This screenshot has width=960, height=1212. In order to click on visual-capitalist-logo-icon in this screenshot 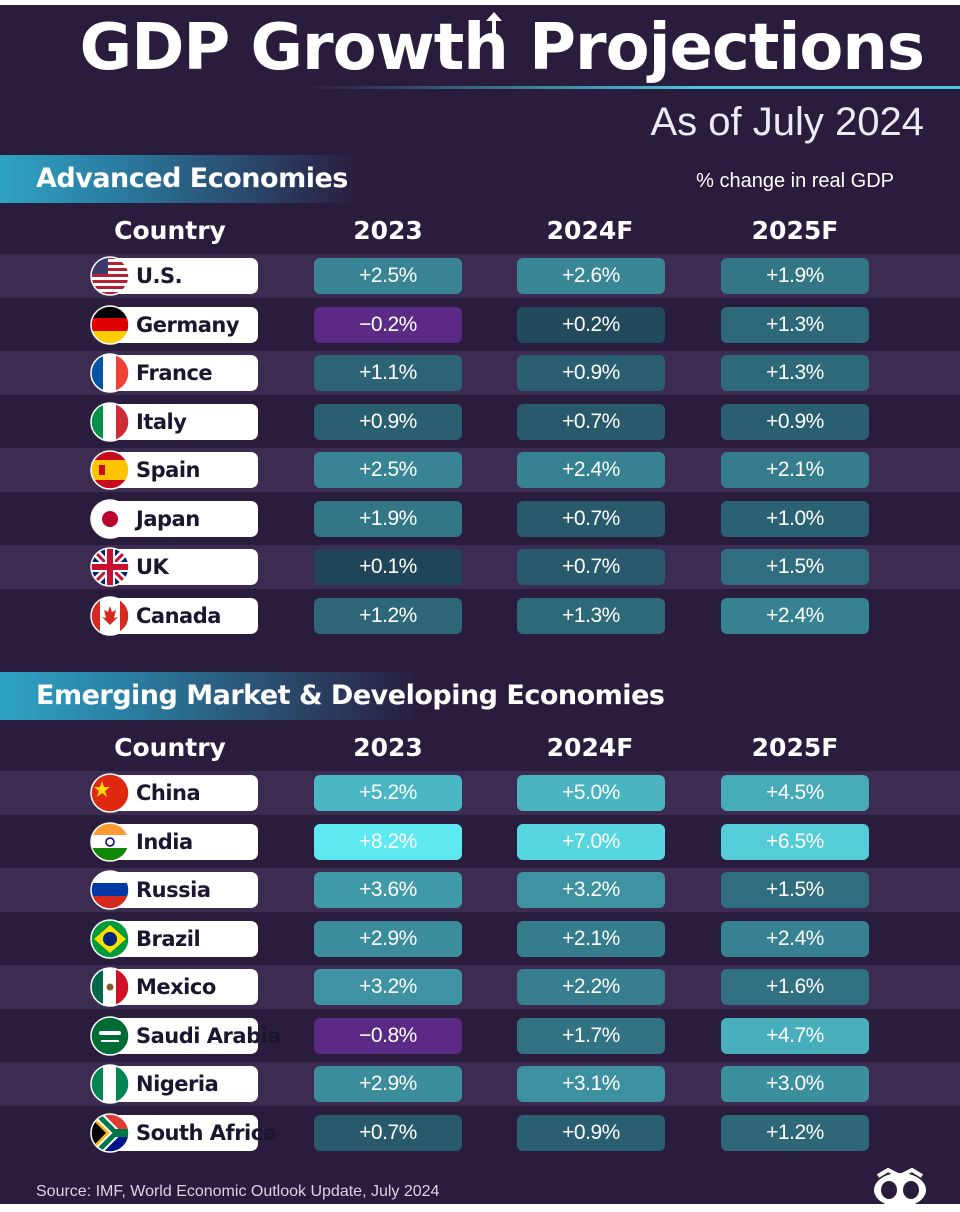, I will do `click(900, 1187)`.